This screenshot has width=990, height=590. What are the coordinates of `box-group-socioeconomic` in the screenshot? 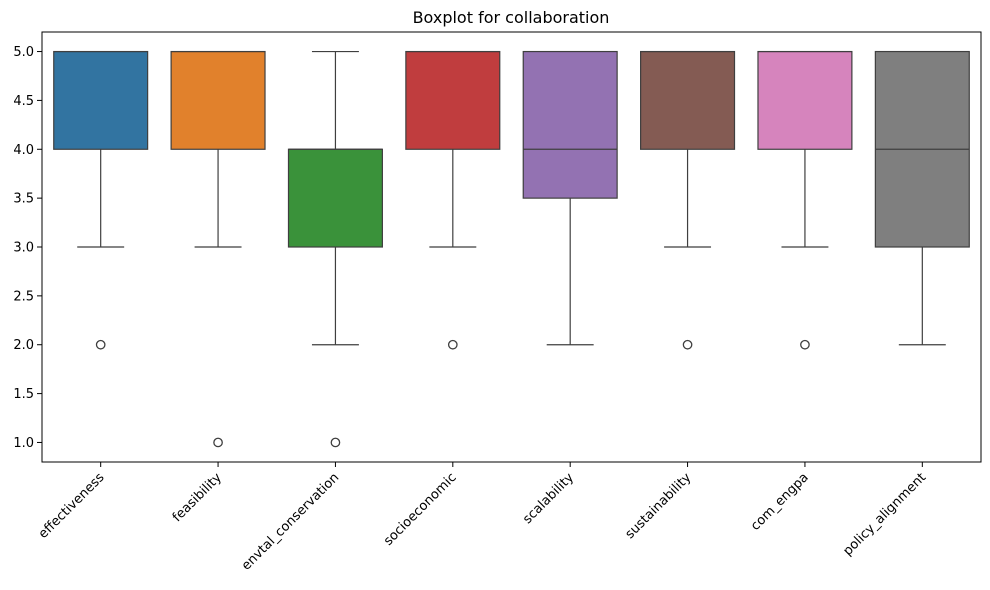 It's located at (453, 200).